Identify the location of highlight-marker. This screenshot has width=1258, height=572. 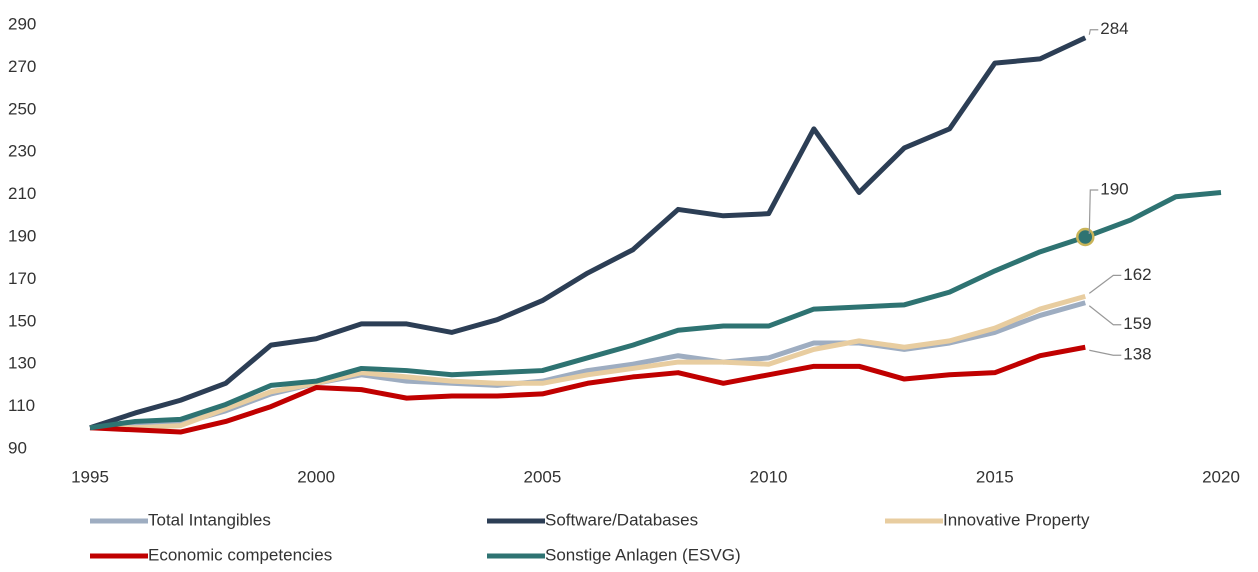
(1085, 237).